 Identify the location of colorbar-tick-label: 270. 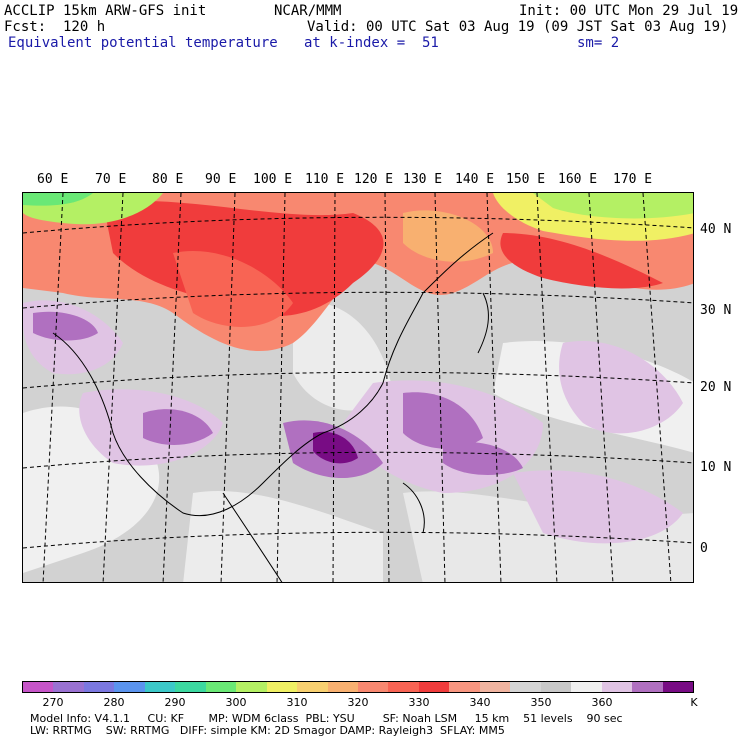
(53, 702).